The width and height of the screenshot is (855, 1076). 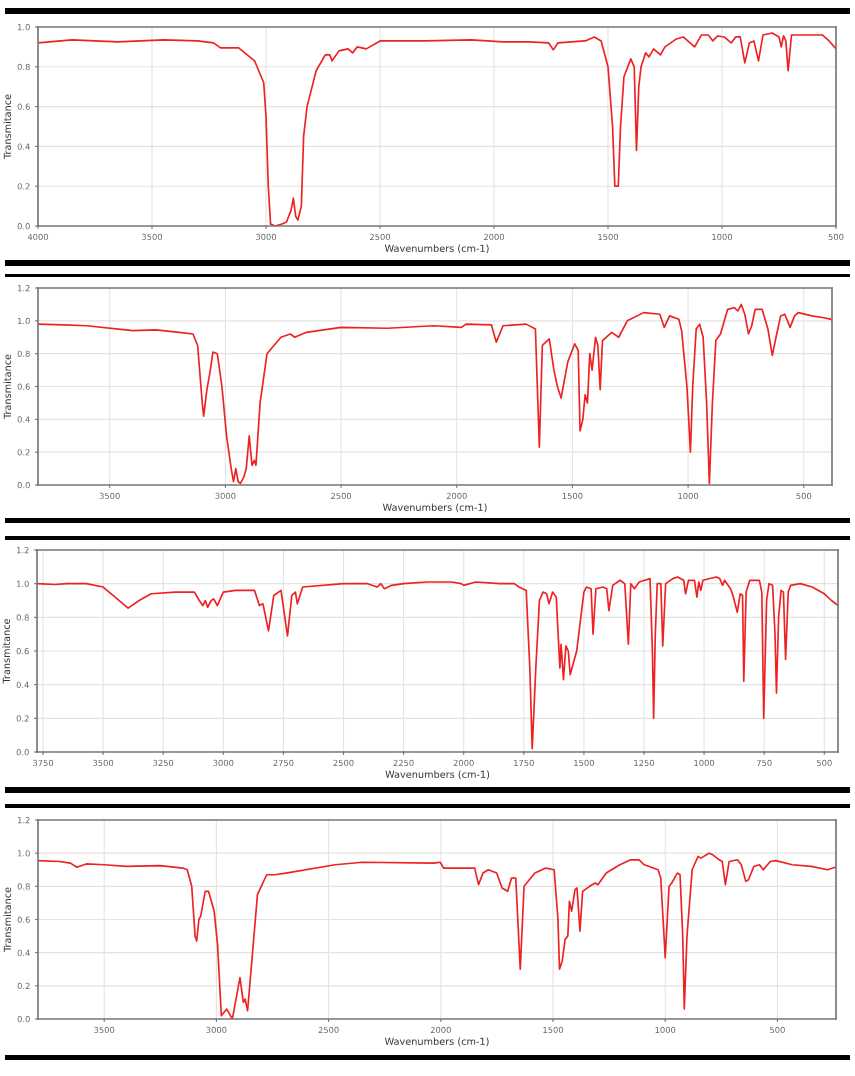 What do you see at coordinates (283, 763) in the screenshot?
I see `x-tick-label: 2750` at bounding box center [283, 763].